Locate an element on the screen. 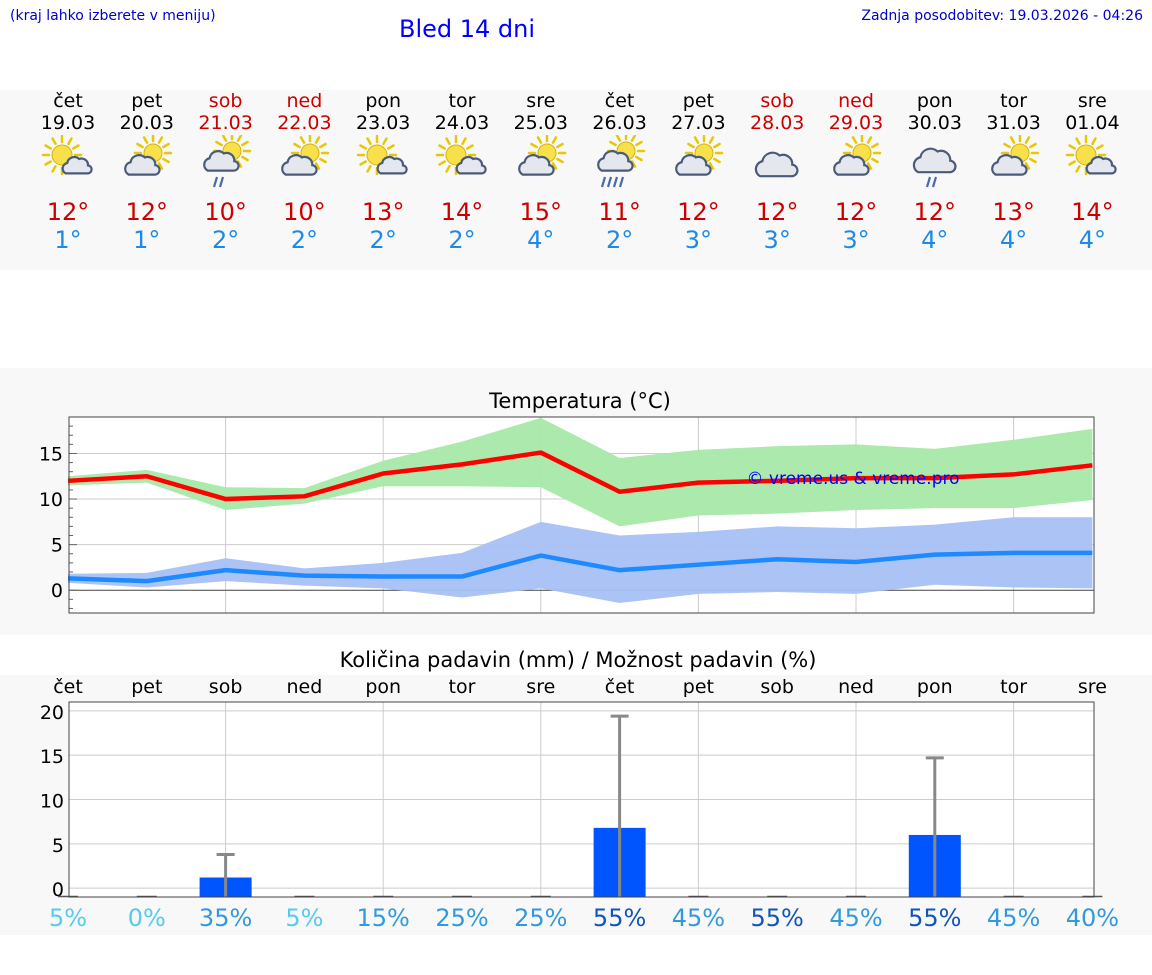  day-axis-label: sre is located at coordinates (540, 687).